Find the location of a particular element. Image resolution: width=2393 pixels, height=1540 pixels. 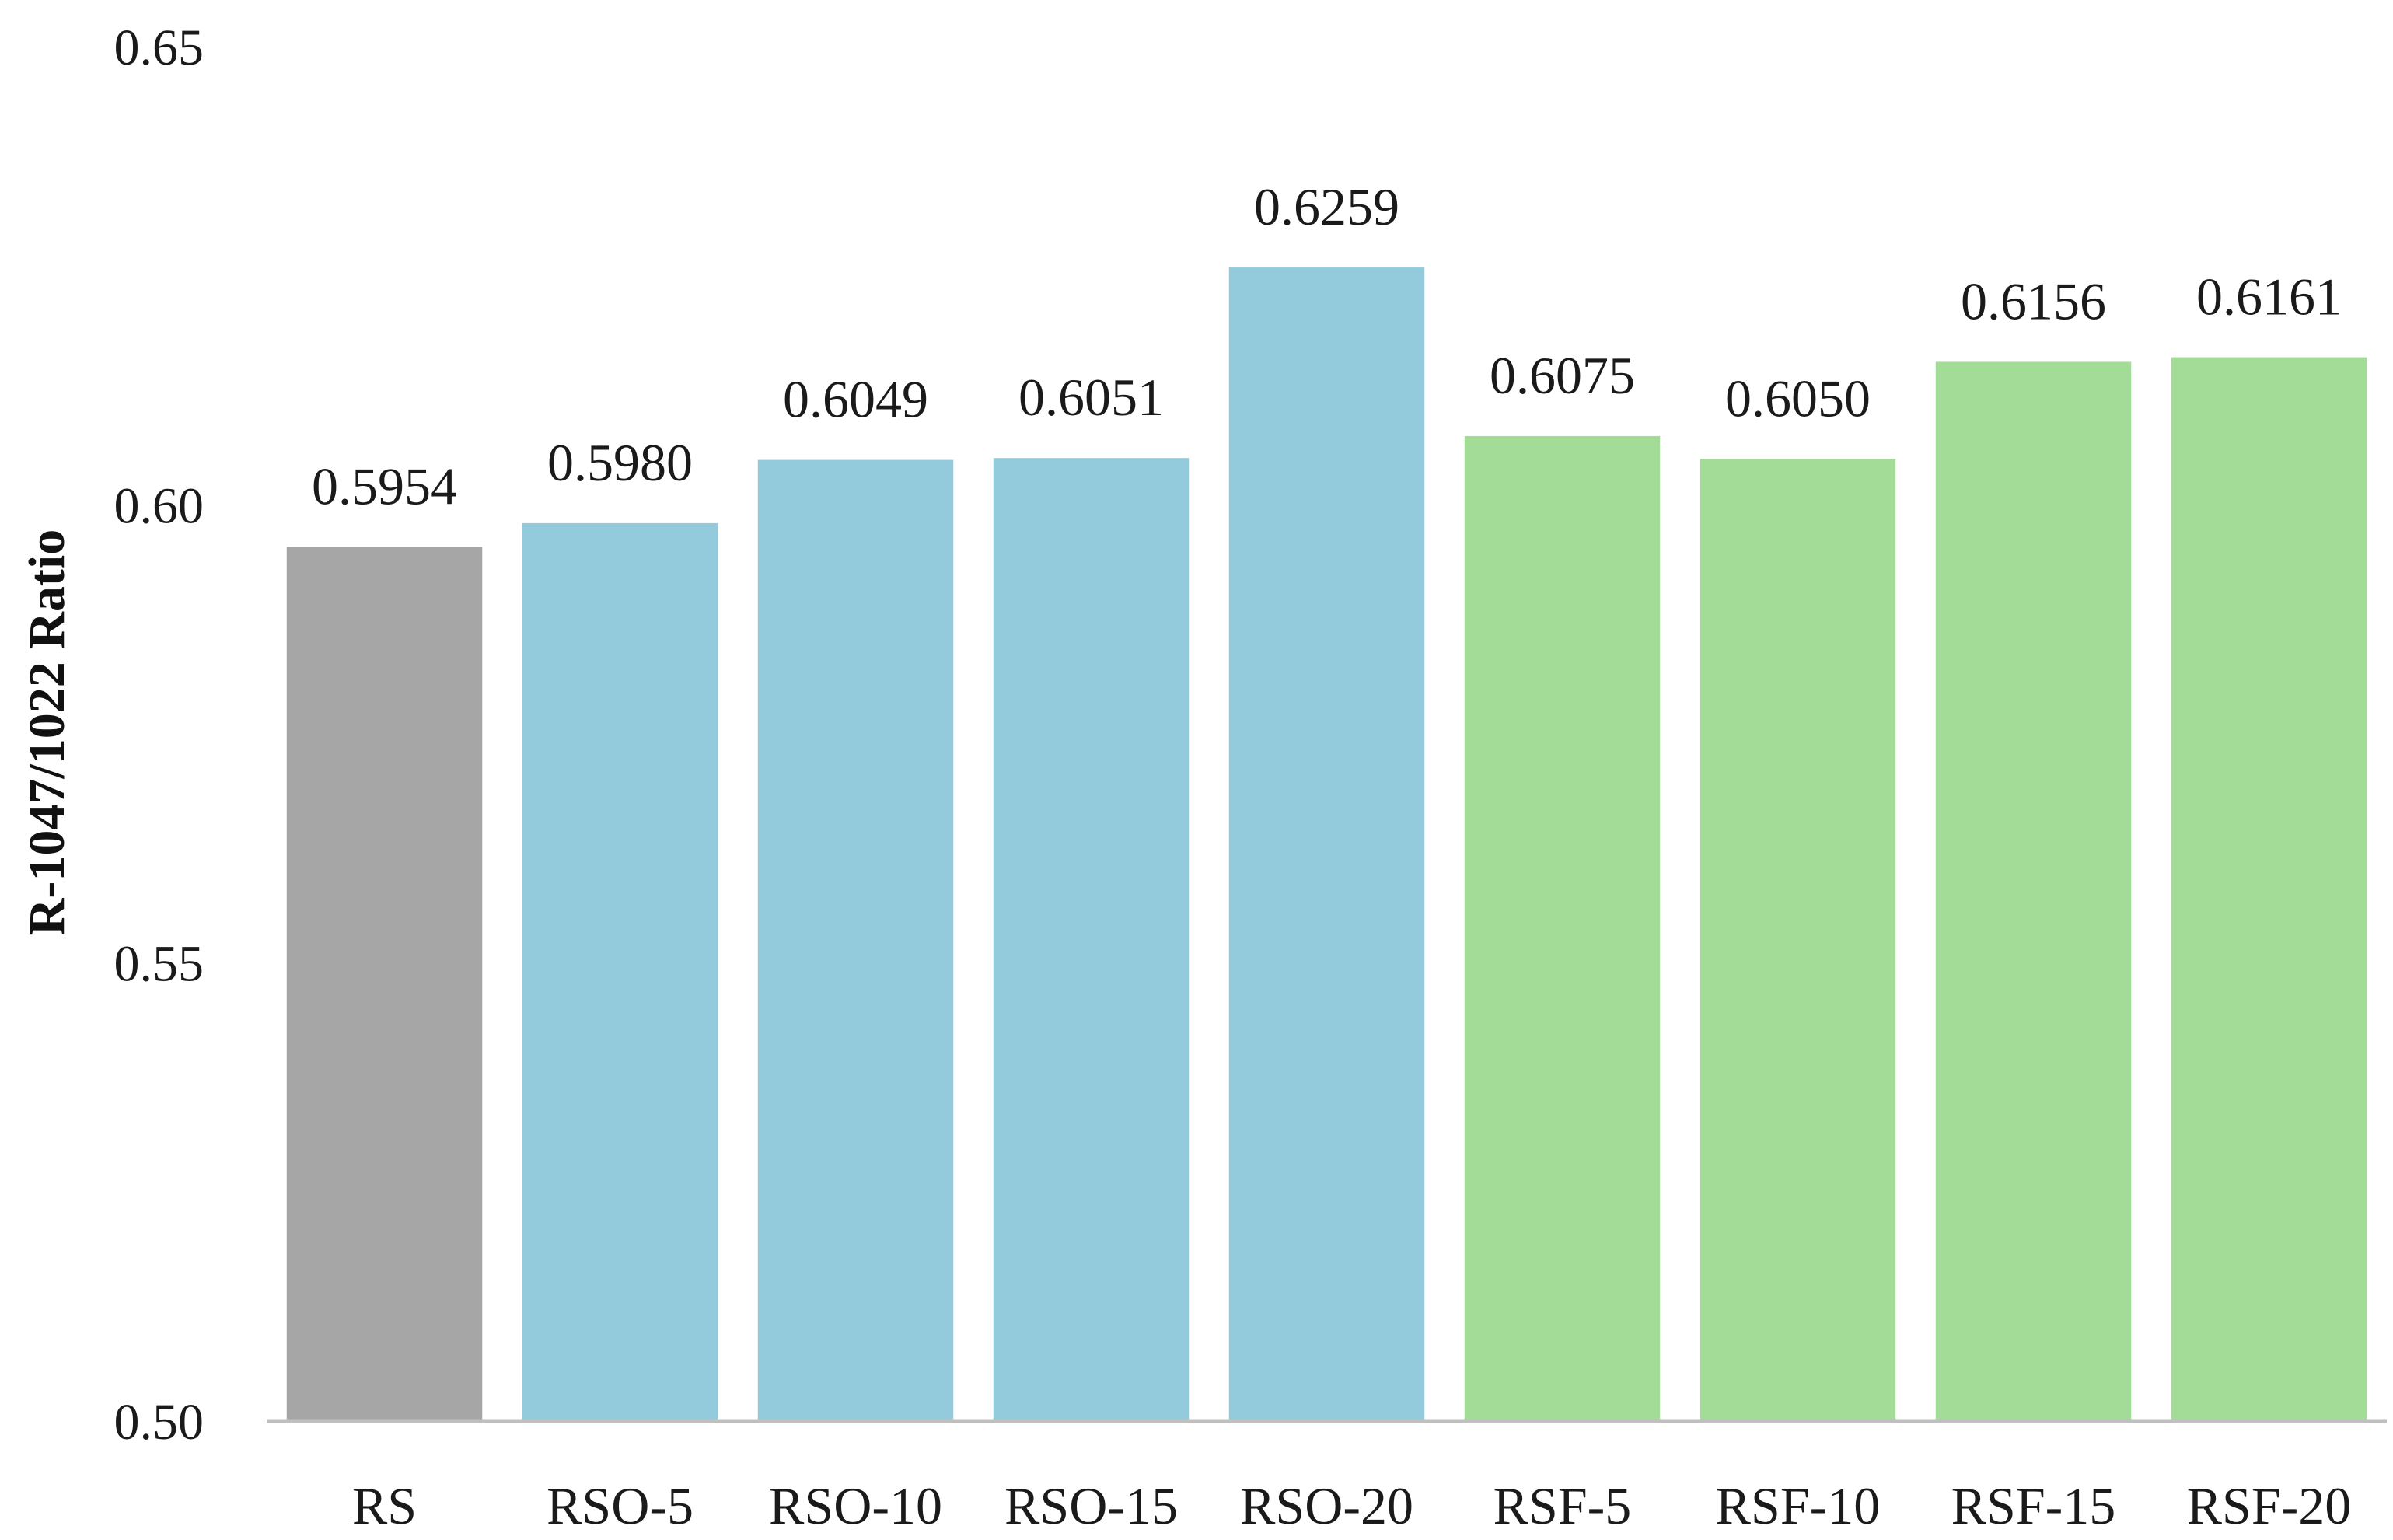

data-label: 0.6161 is located at coordinates (2269, 297).